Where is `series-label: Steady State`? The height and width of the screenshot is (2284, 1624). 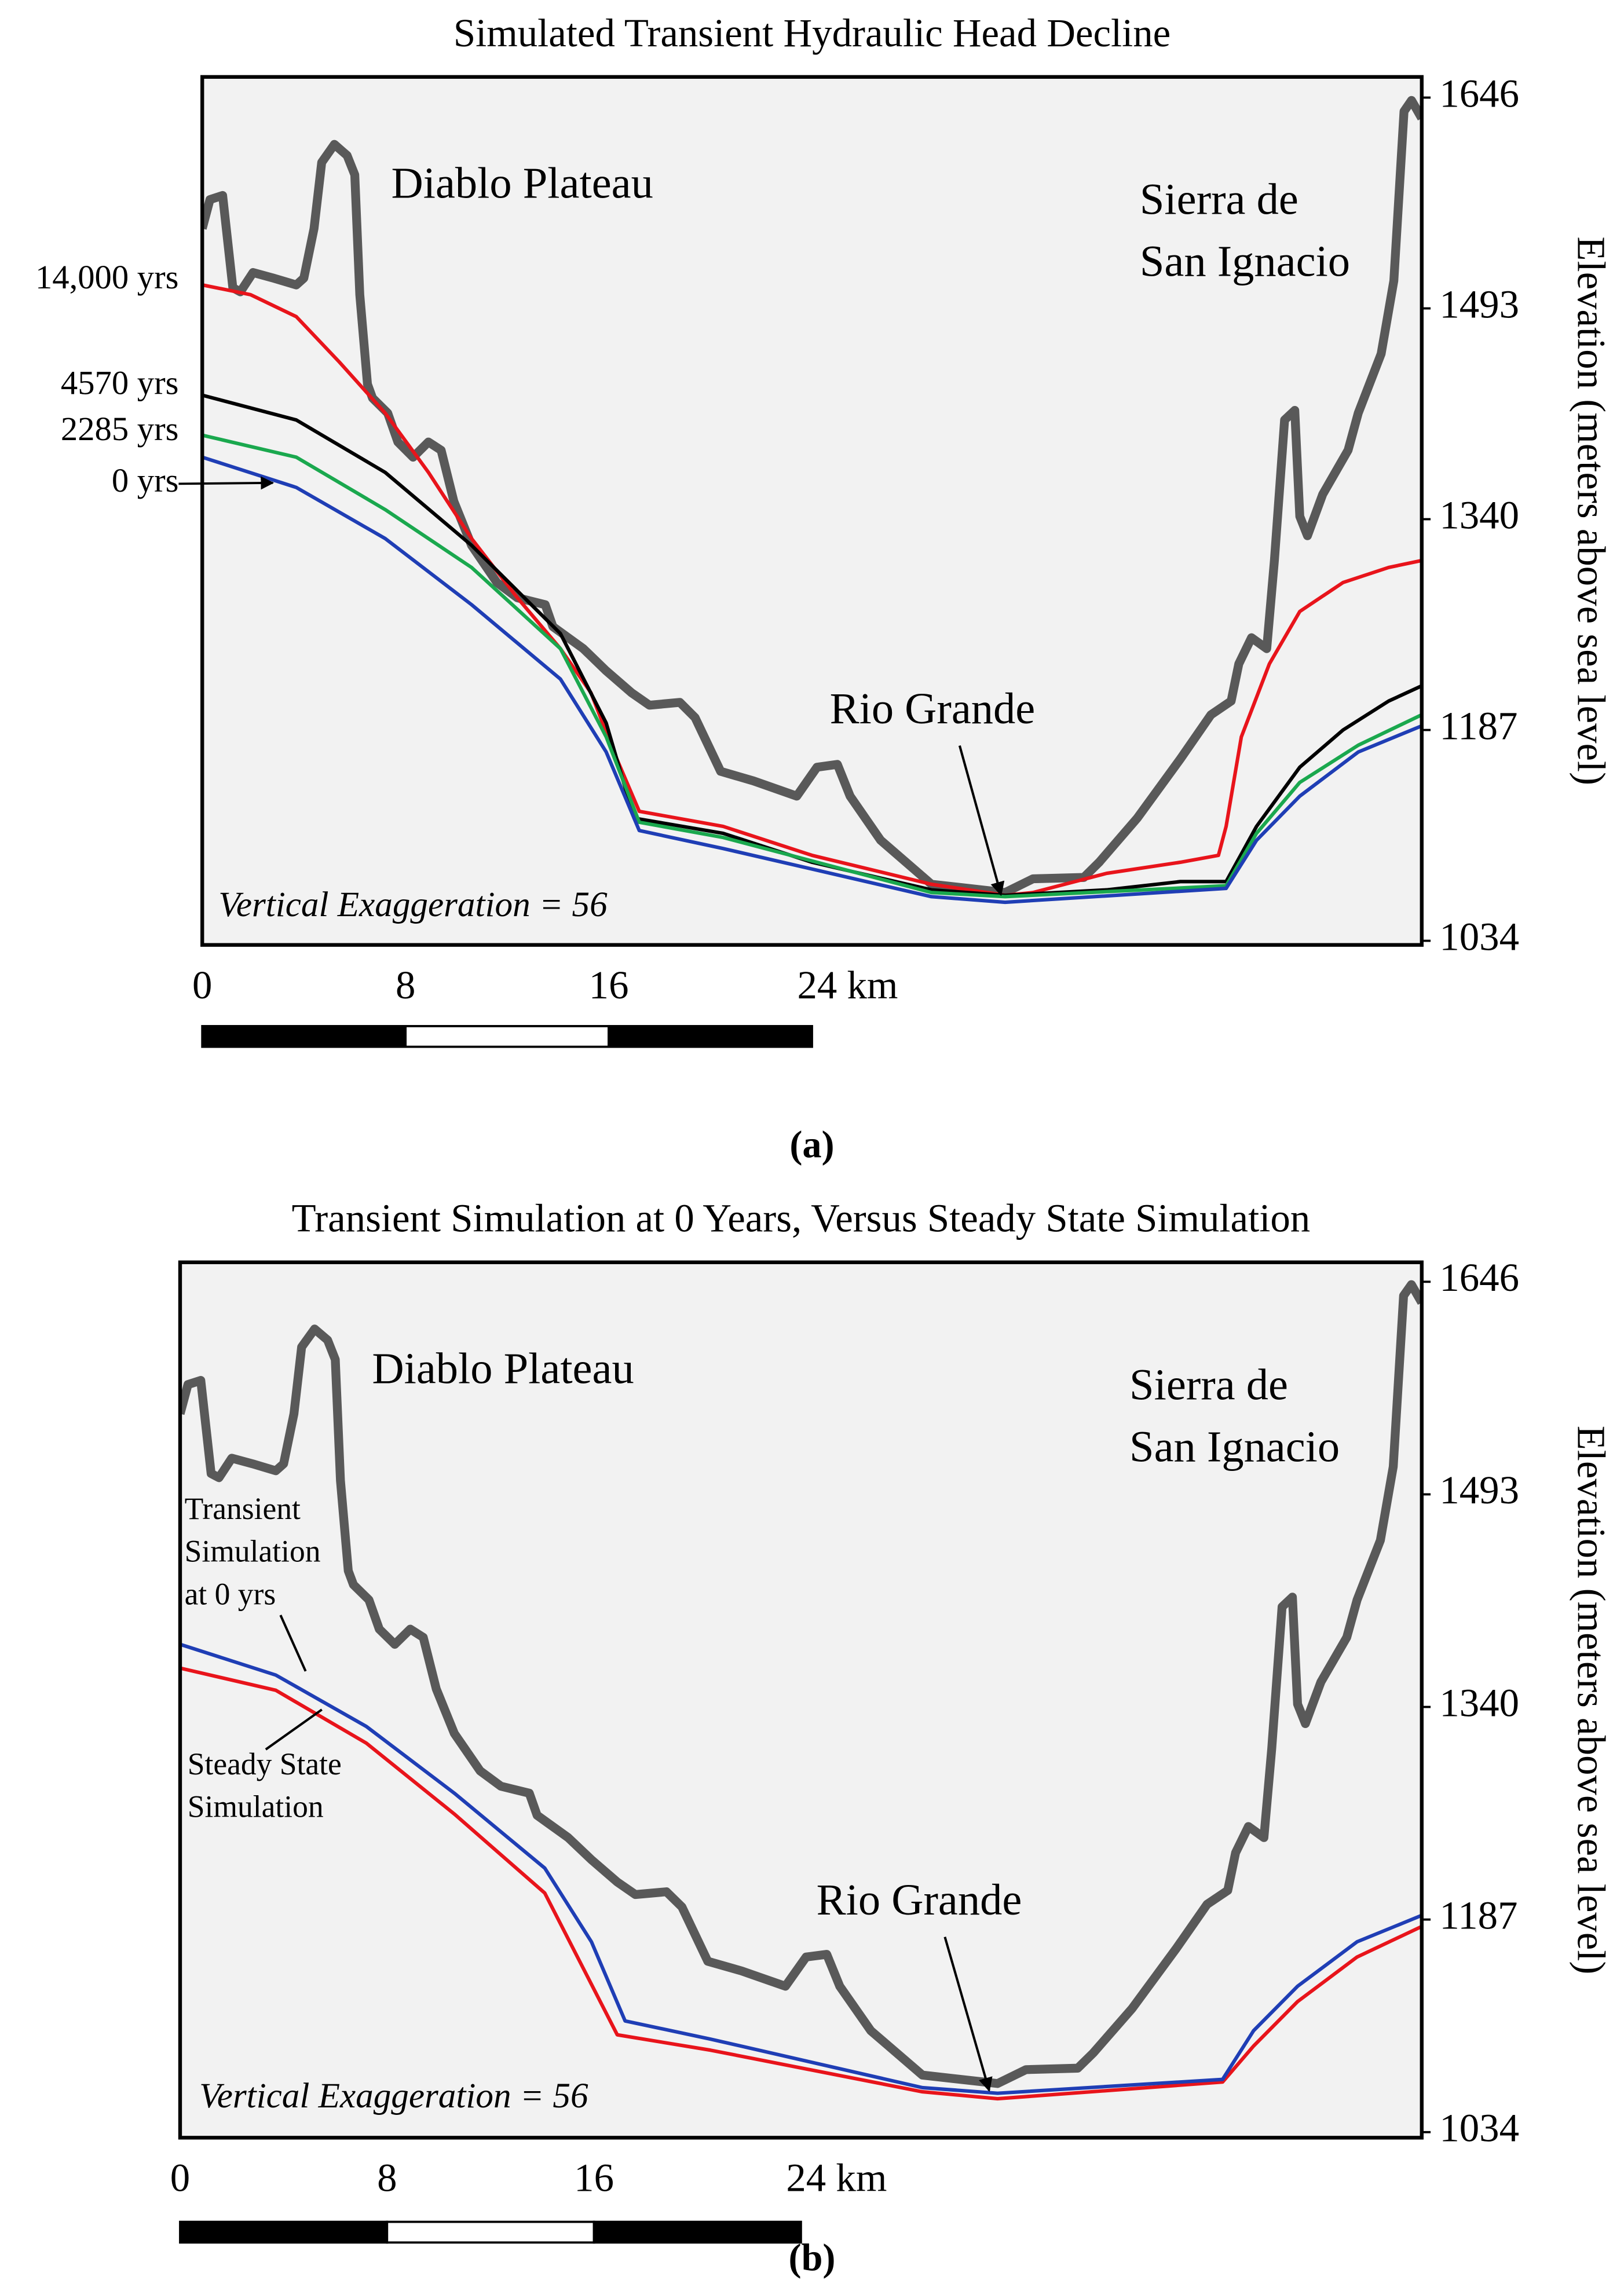
series-label: Steady State is located at coordinates (265, 1764).